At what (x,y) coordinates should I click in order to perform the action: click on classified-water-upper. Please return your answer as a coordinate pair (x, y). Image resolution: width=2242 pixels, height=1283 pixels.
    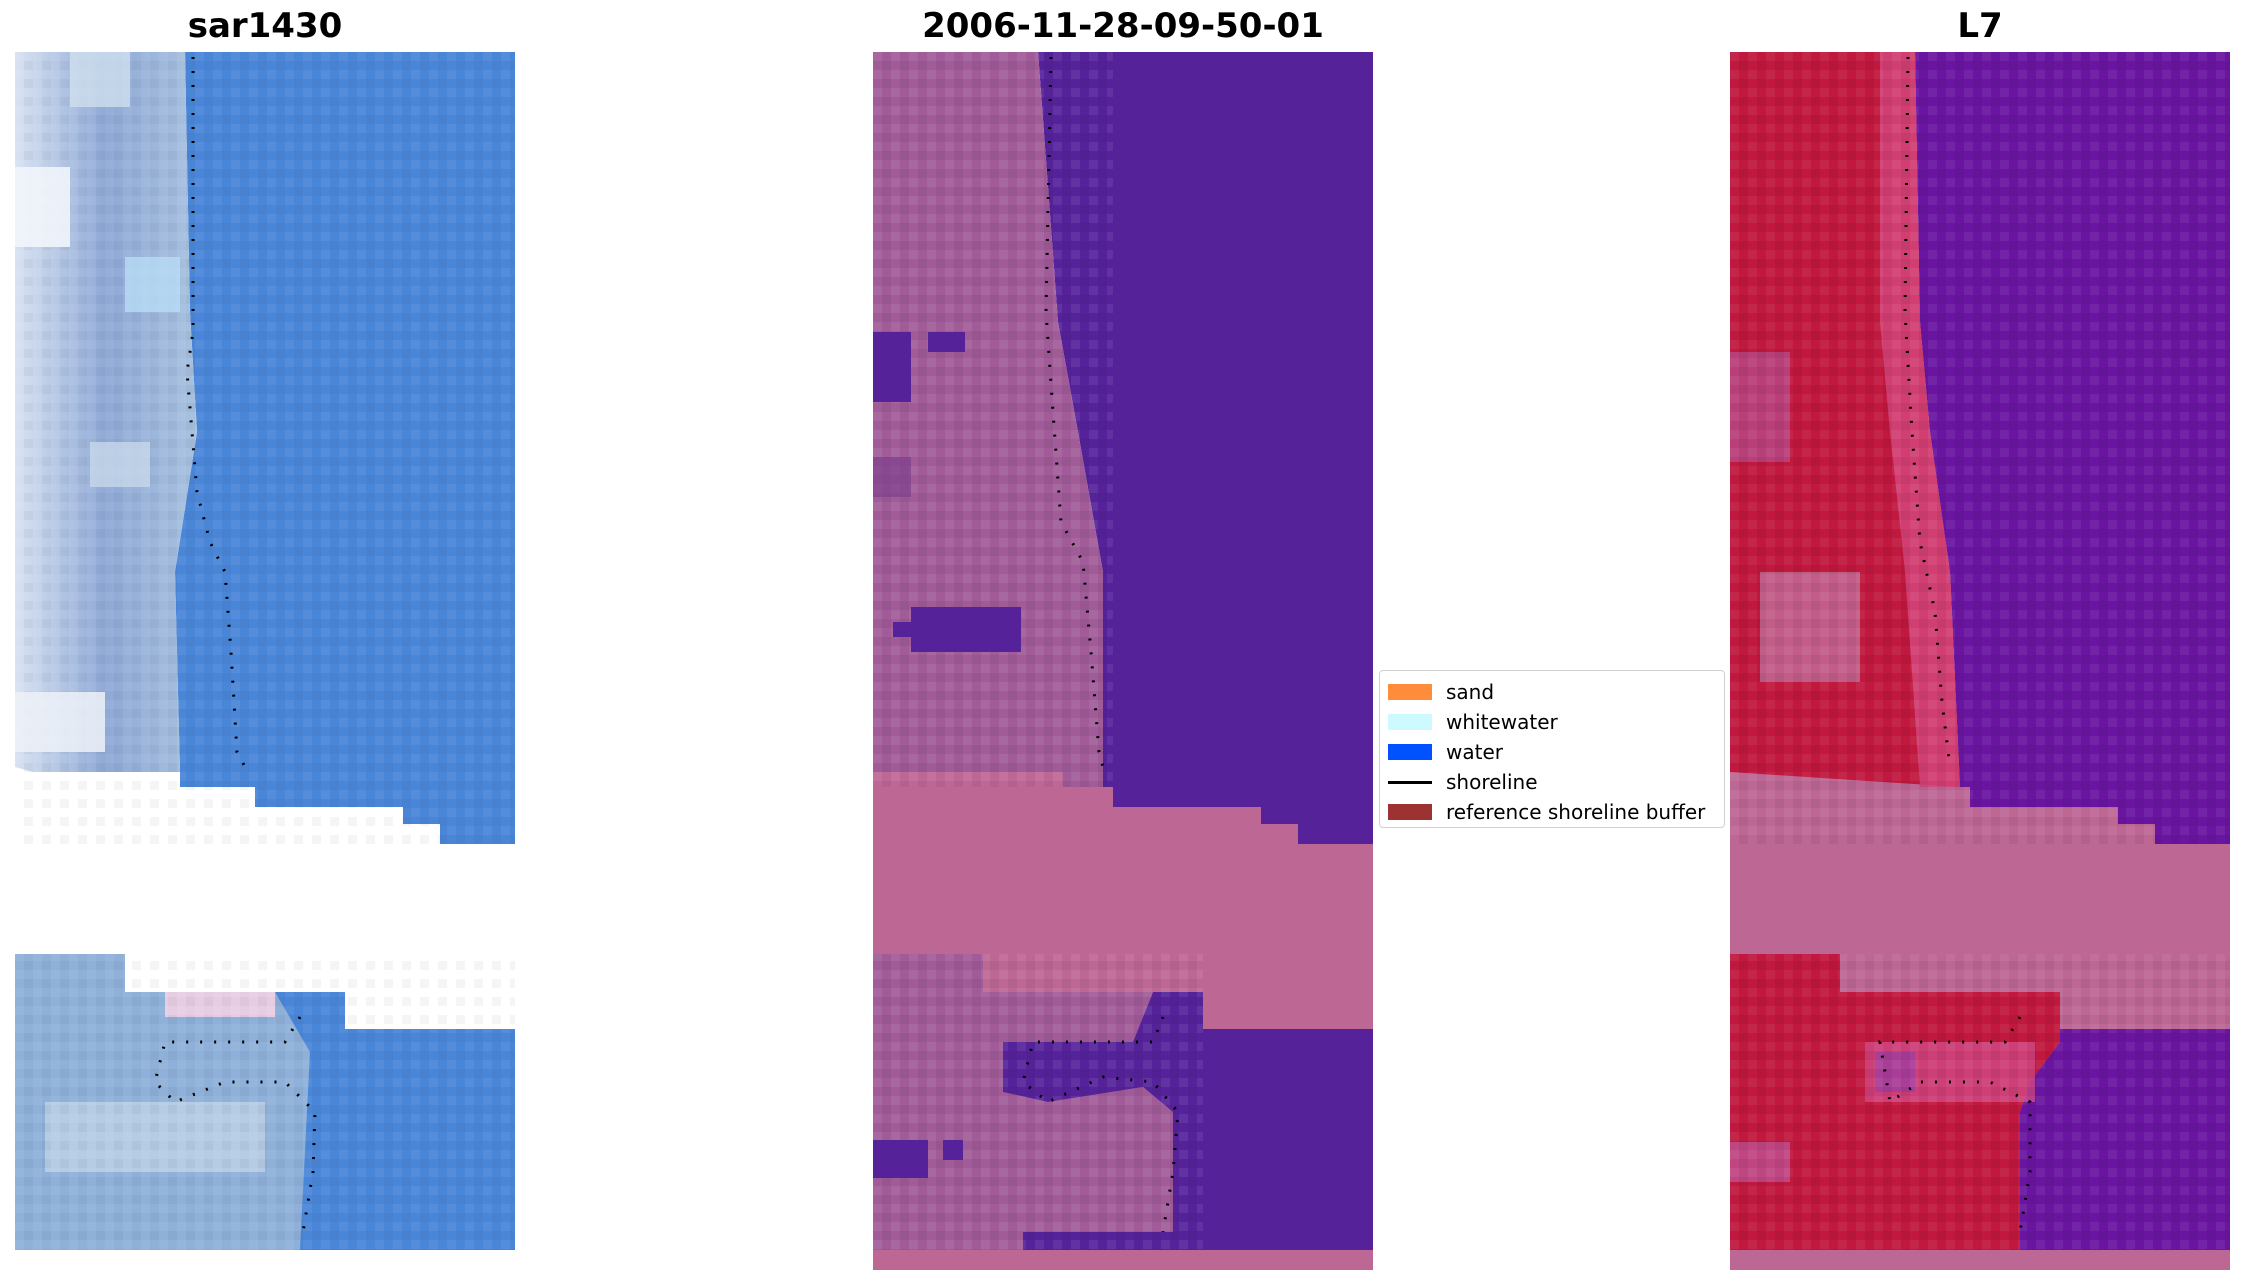
    Looking at the image, I should click on (1205, 448).